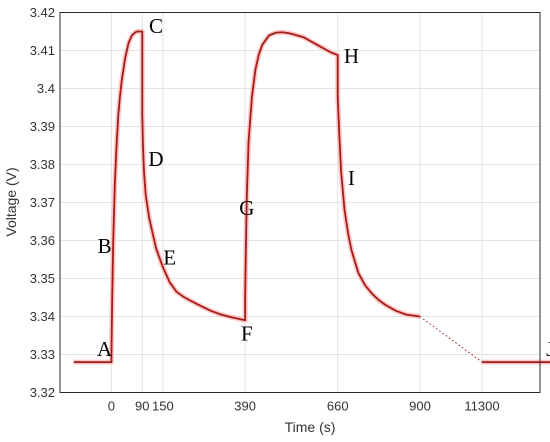 The height and width of the screenshot is (442, 550). What do you see at coordinates (42, 240) in the screenshot?
I see `y-tick-label: 3.36` at bounding box center [42, 240].